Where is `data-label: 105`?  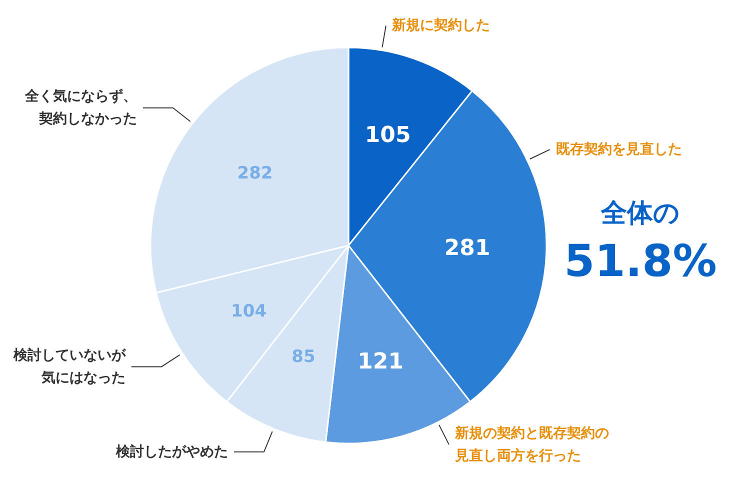
data-label: 105 is located at coordinates (387, 135).